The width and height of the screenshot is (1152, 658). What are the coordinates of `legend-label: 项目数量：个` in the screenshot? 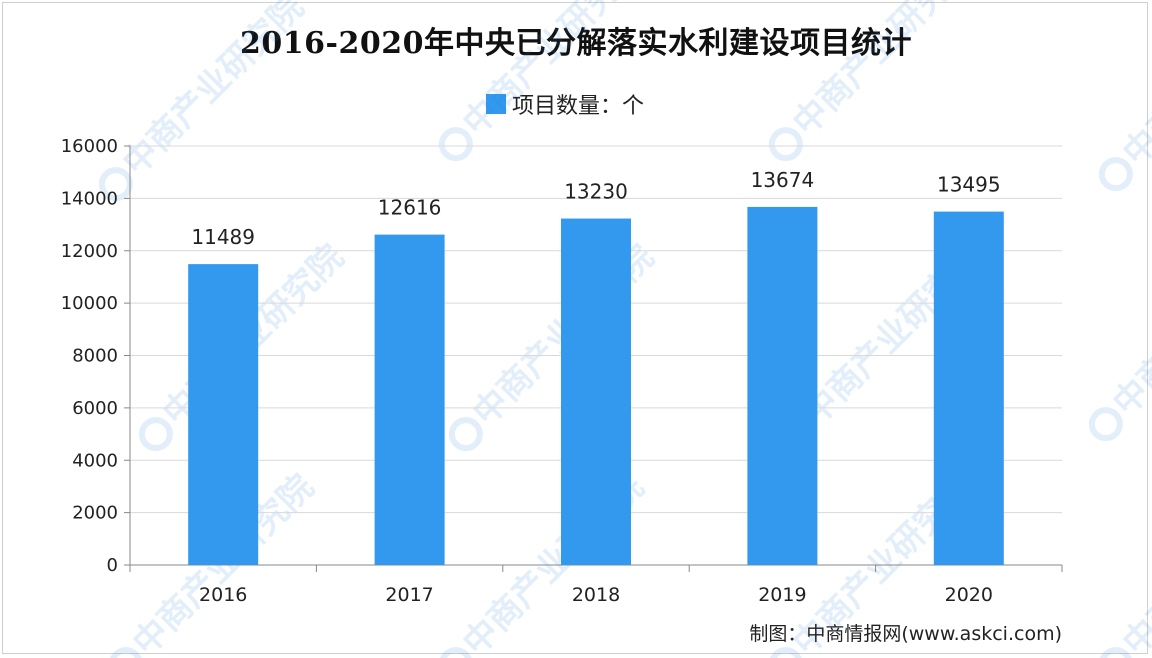 It's located at (578, 106).